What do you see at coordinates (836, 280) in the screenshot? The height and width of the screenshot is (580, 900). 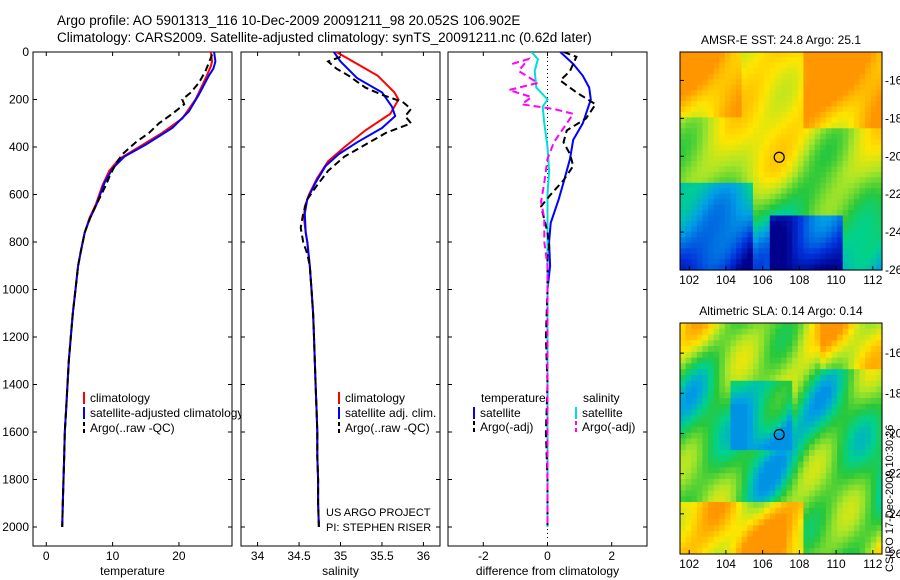 I see `x-tick-label: 110` at bounding box center [836, 280].